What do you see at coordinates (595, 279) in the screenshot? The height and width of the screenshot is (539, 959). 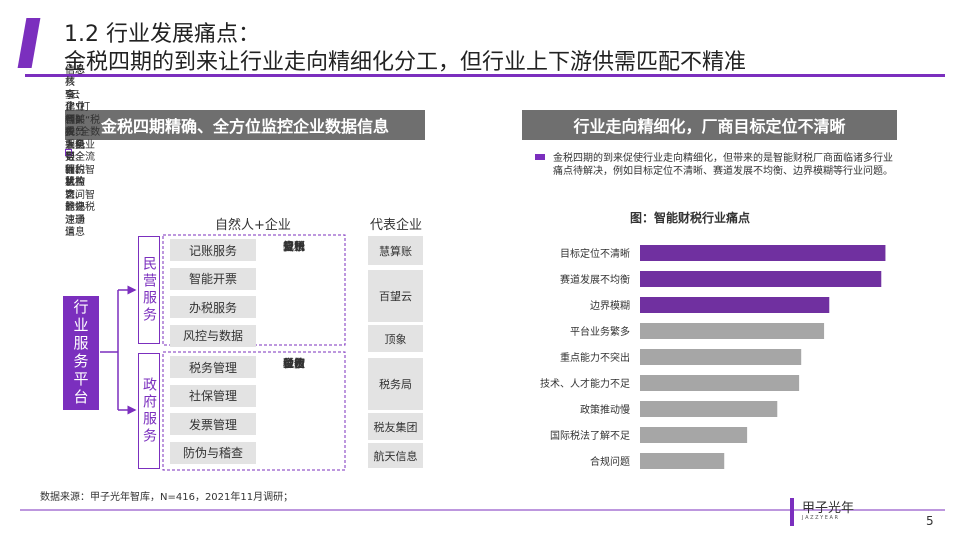 I see `y-tick-label: 赛道发展不均衡` at bounding box center [595, 279].